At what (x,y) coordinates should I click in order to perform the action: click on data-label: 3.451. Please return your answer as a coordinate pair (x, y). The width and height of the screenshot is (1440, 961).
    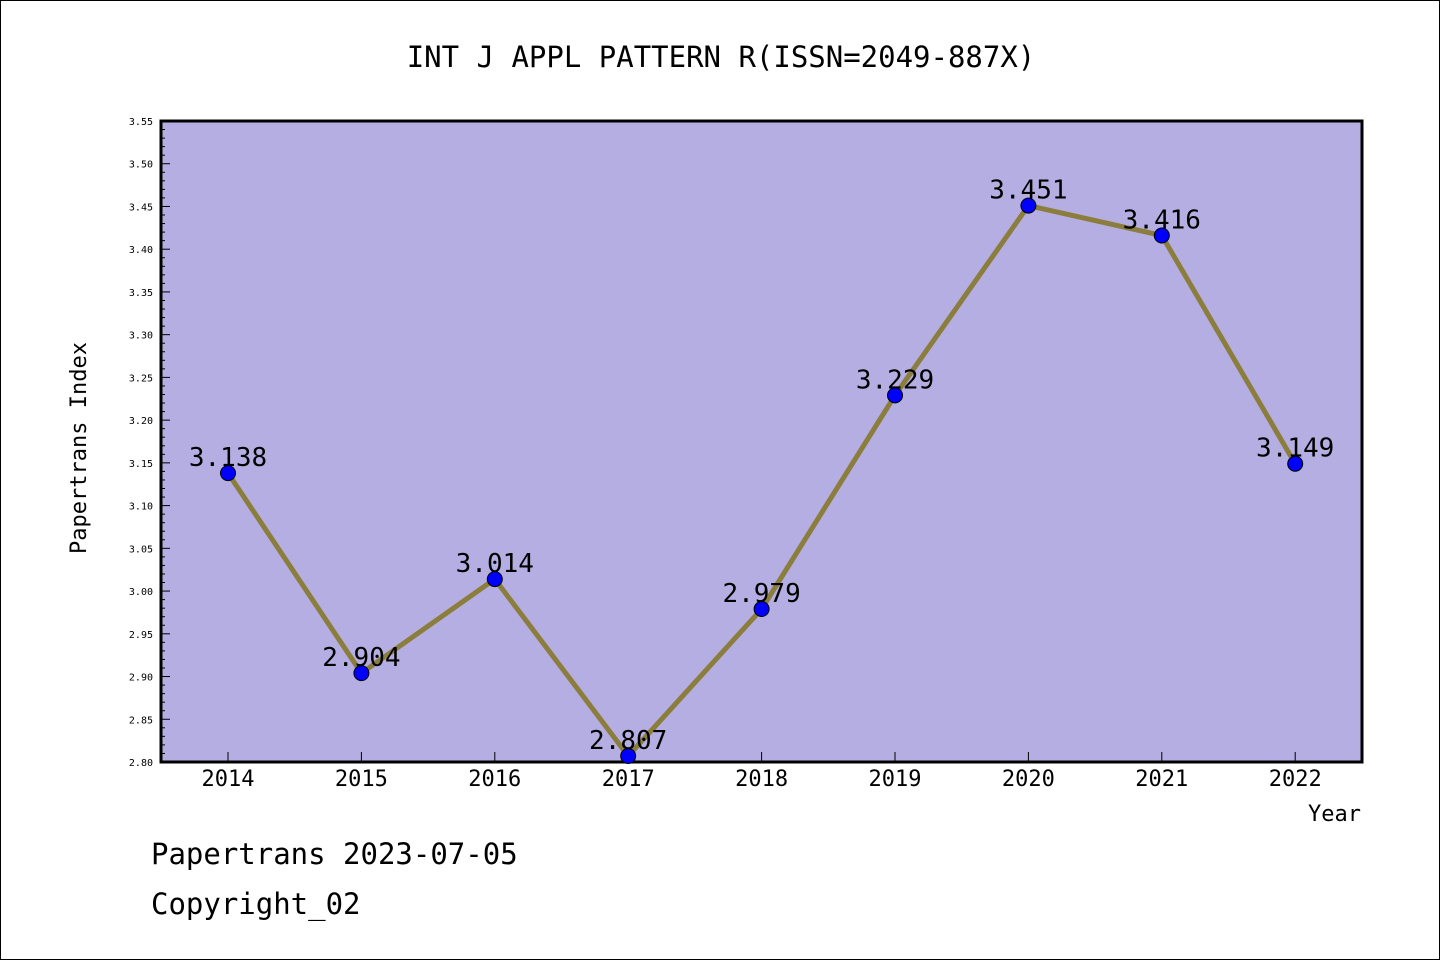
    Looking at the image, I should click on (1028, 191).